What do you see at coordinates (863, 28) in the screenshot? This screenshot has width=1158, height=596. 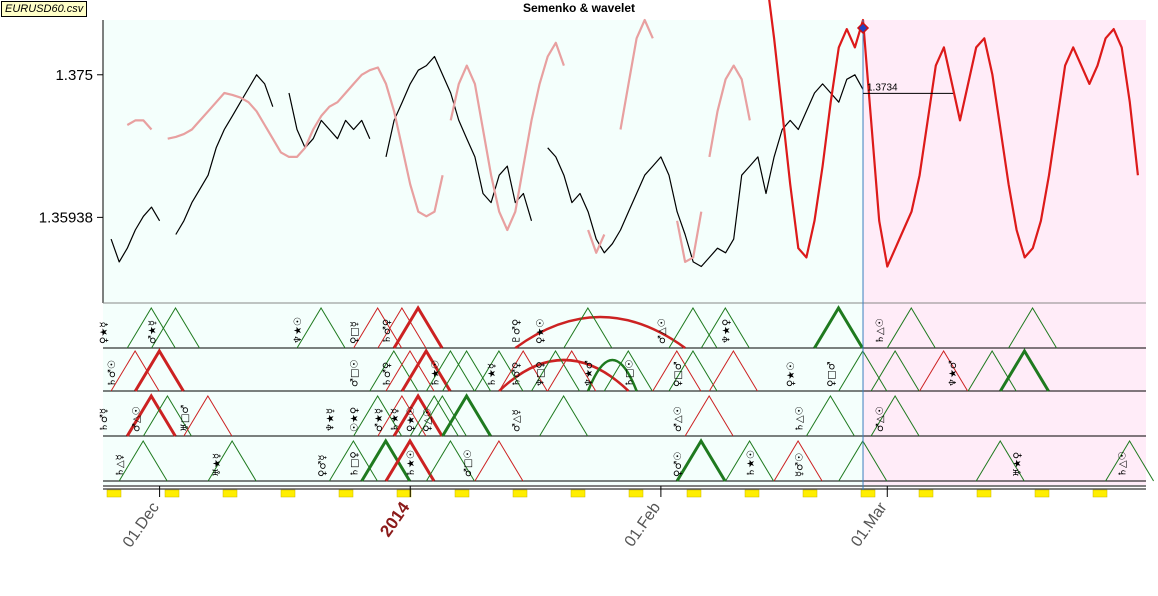 I see `cursor-marker-icon` at bounding box center [863, 28].